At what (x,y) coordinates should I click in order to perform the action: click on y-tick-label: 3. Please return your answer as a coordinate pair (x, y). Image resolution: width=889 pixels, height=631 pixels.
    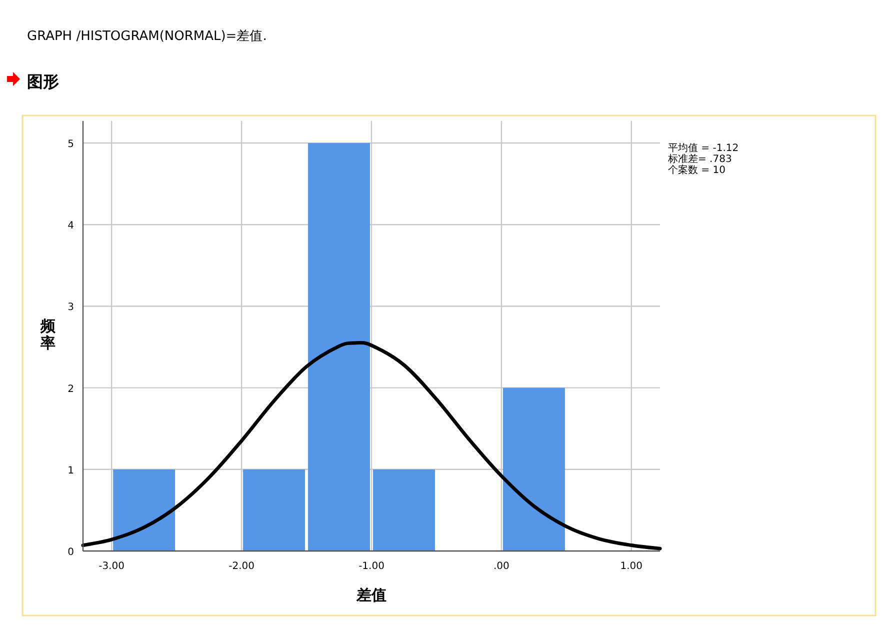
    Looking at the image, I should click on (71, 308).